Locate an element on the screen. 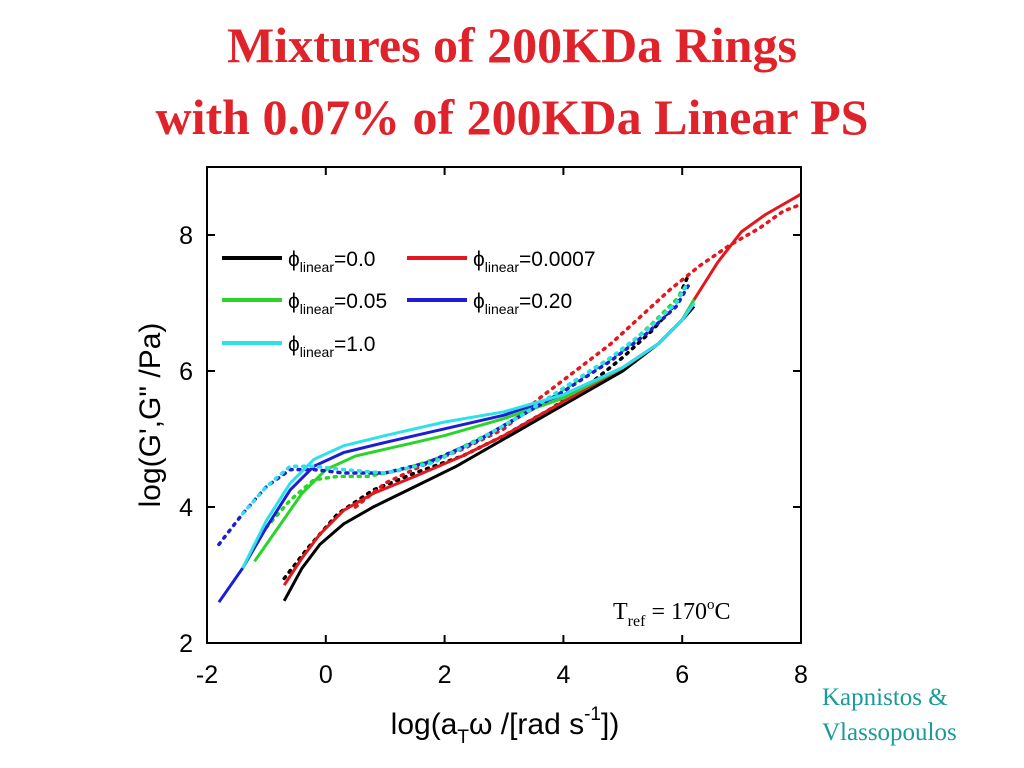 The width and height of the screenshot is (1024, 768). legend-entry: ϕlinear=0.05 is located at coordinates (337, 303).